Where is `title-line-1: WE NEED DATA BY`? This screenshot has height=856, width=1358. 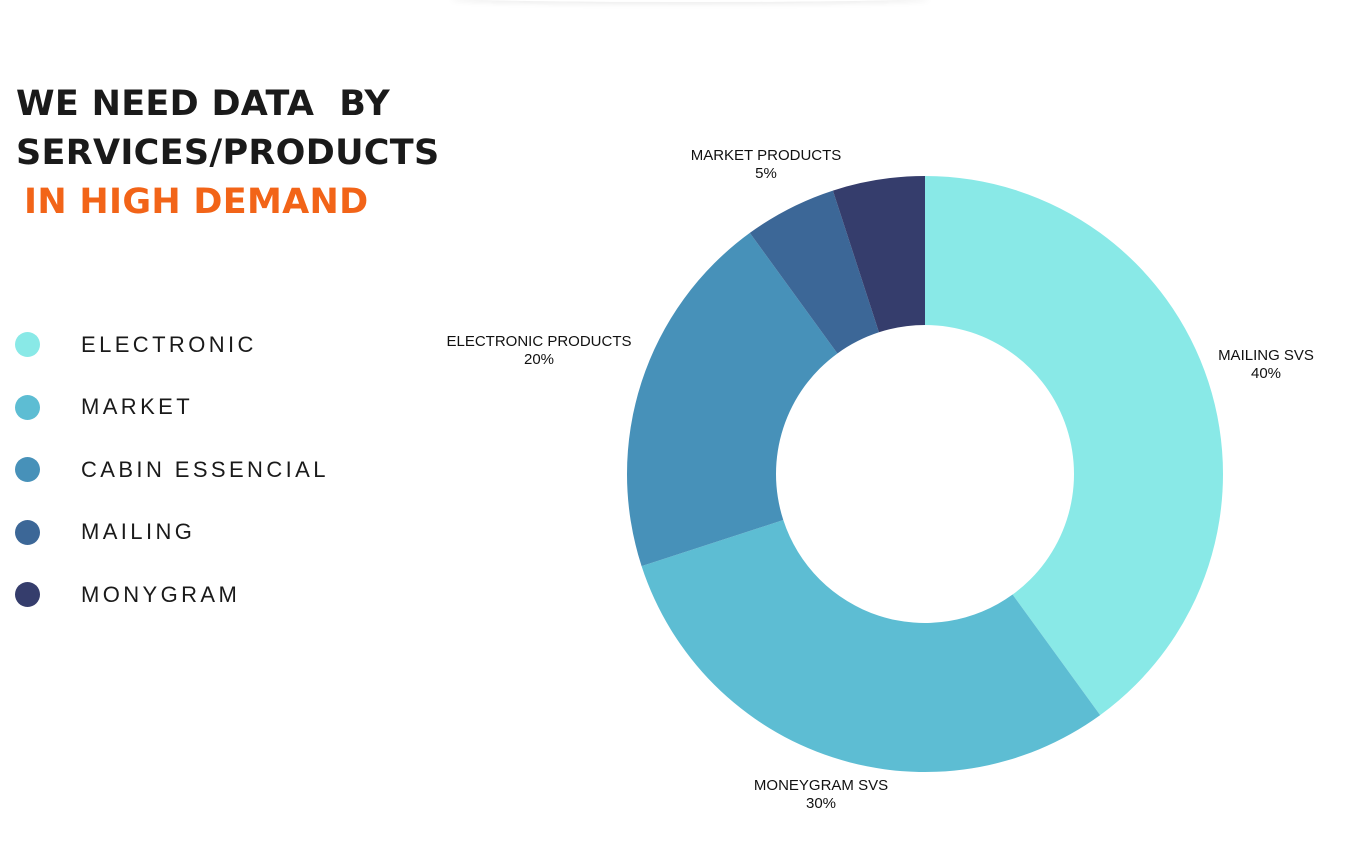
title-line-1: WE NEED DATA BY is located at coordinates (203, 104).